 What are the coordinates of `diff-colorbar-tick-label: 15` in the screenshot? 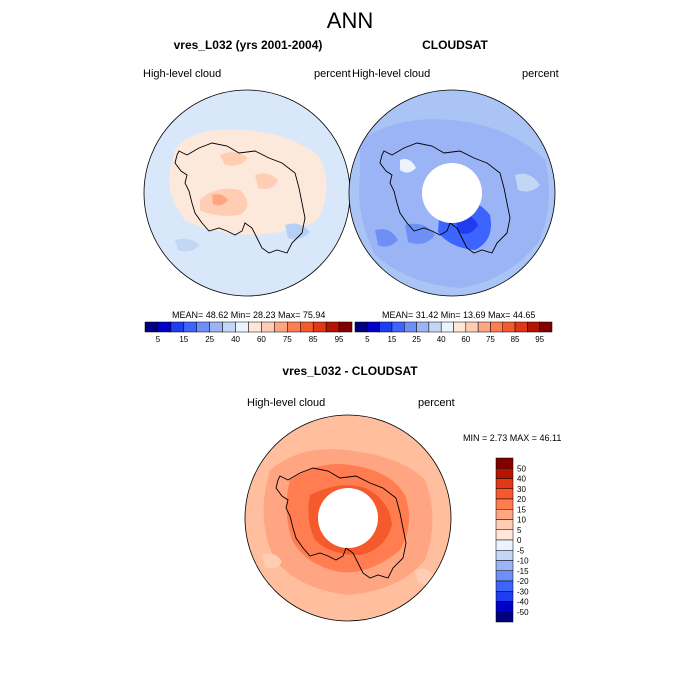 It's located at (521, 509).